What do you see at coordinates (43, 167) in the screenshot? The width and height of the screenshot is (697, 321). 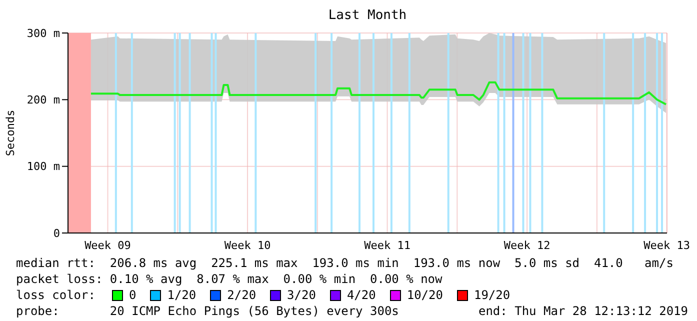 I see `y-tick-label: 100 m` at bounding box center [43, 167].